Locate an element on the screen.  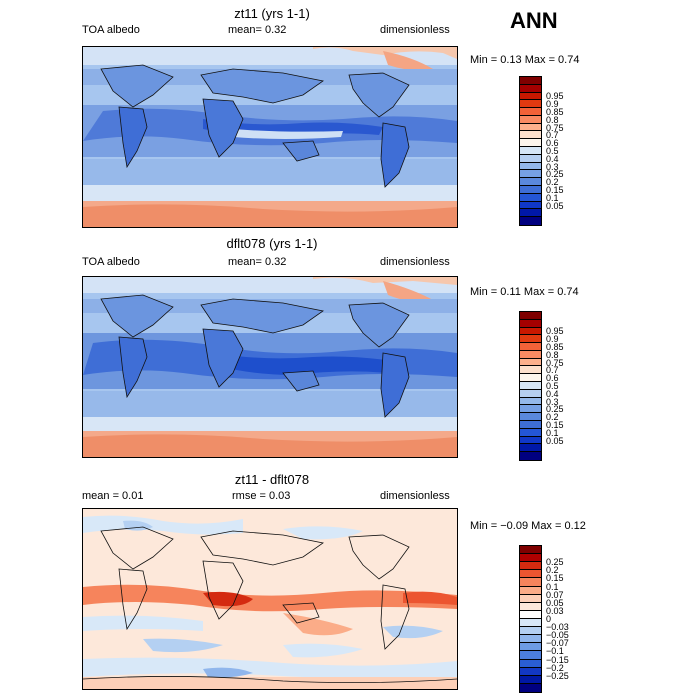
panel-2-title: dflt078 (yrs 1-1) is located at coordinates (272, 243).